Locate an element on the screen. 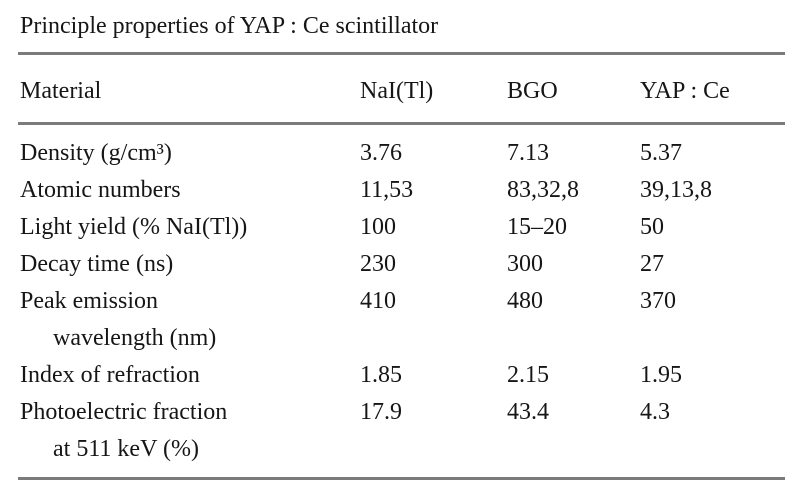 The height and width of the screenshot is (489, 810). row-label: Index of refraction is located at coordinates (110, 375).